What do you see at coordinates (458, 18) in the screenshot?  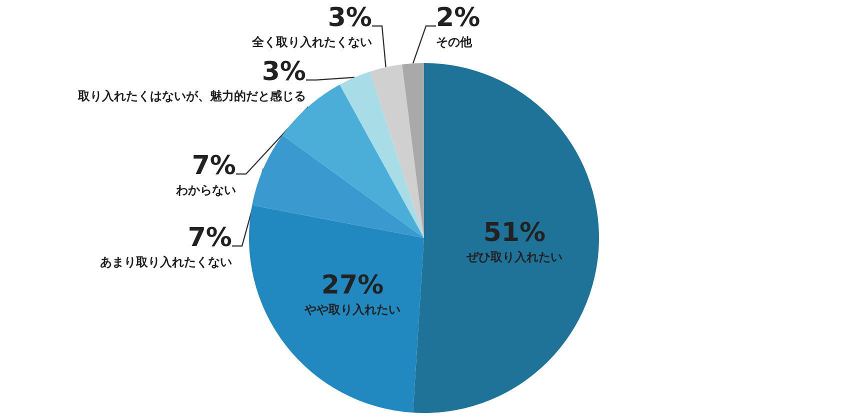 I see `data-label: 2%` at bounding box center [458, 18].